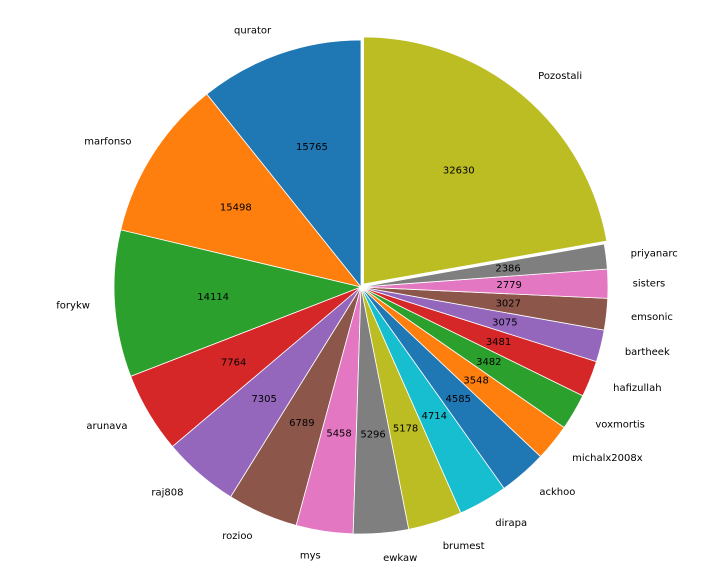 The height and width of the screenshot is (576, 720). What do you see at coordinates (508, 285) in the screenshot?
I see `slice-value-sisters: 2779` at bounding box center [508, 285].